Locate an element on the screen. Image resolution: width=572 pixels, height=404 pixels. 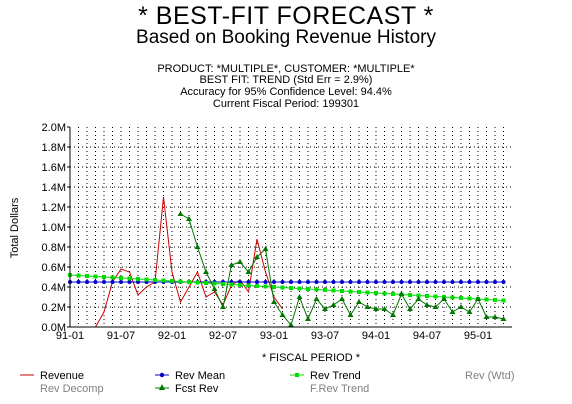
y-tick-label: 0.6M is located at coordinates (54, 268).